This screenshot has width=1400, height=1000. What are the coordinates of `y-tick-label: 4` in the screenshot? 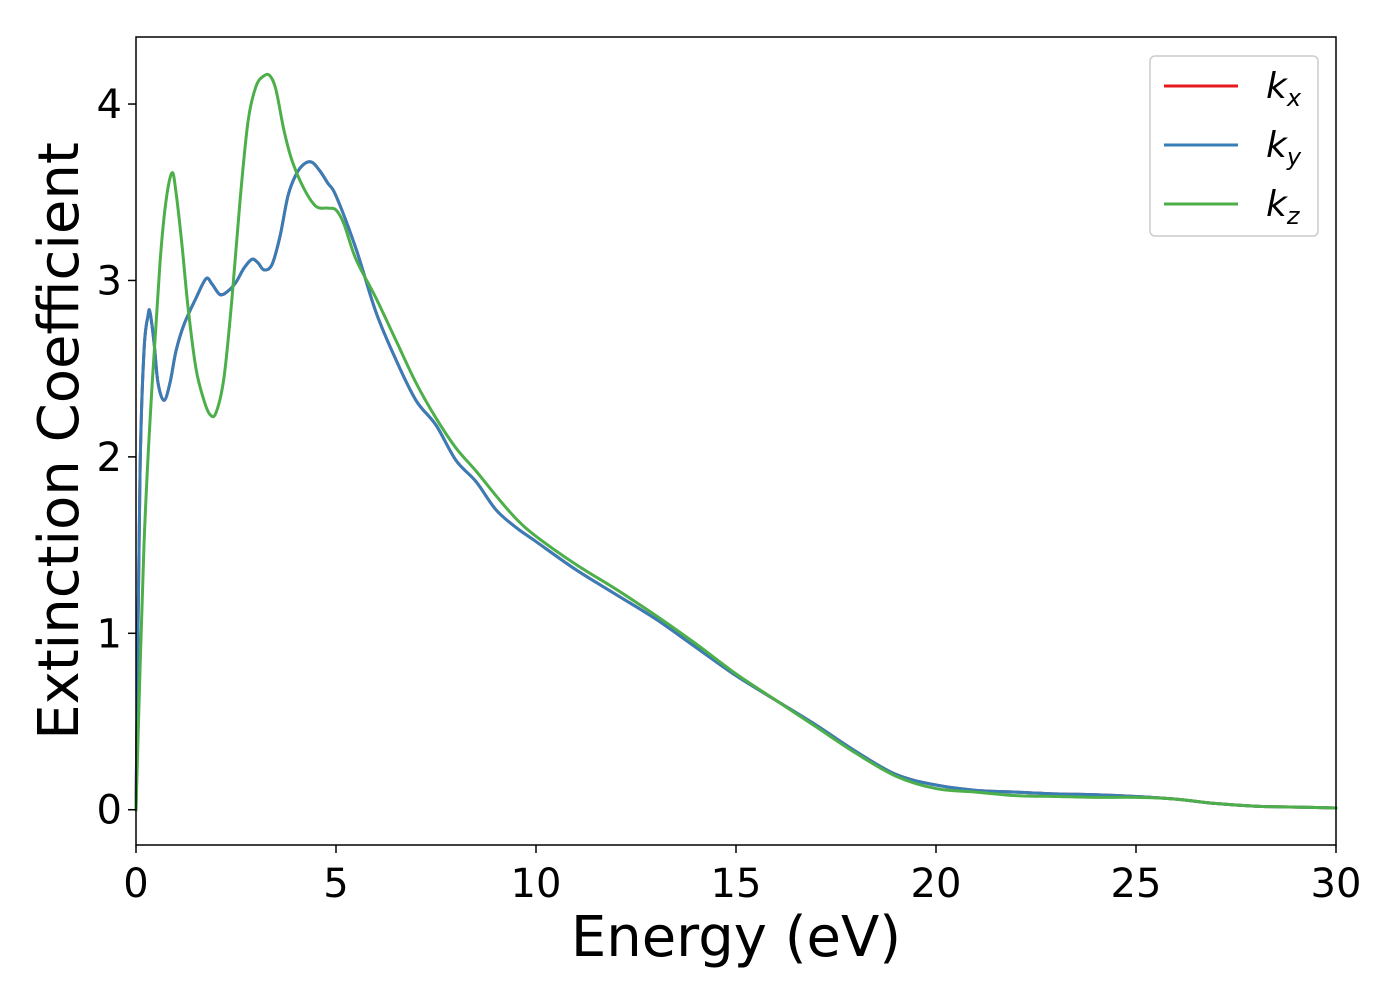 It's located at (109, 105).